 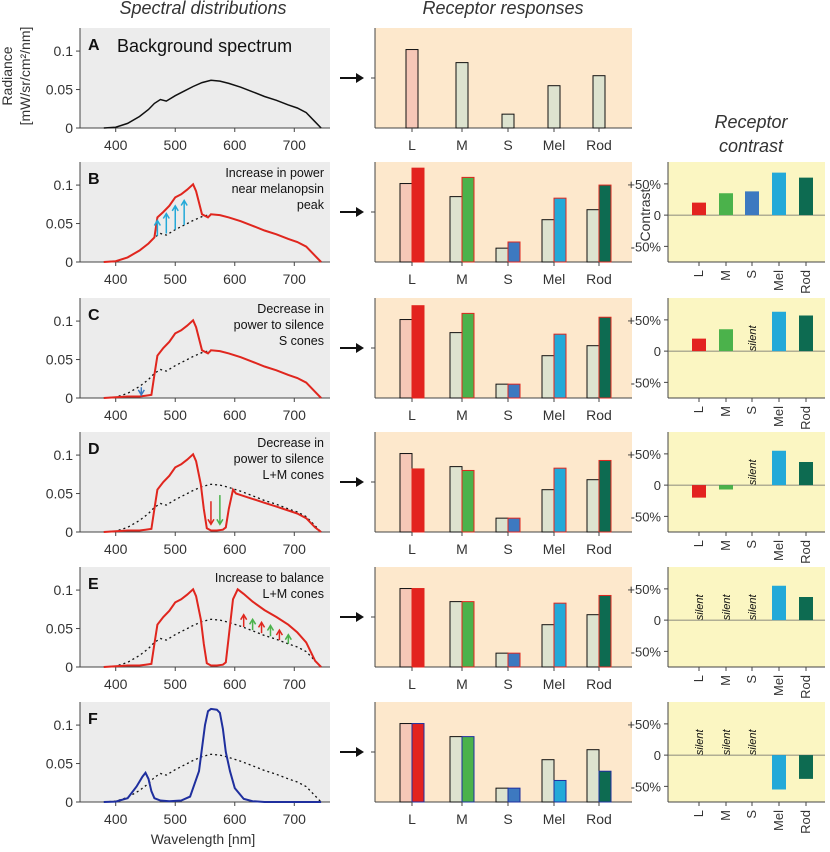 What do you see at coordinates (212, 627) in the screenshot?
I see `modified-spectrum-E` at bounding box center [212, 627].